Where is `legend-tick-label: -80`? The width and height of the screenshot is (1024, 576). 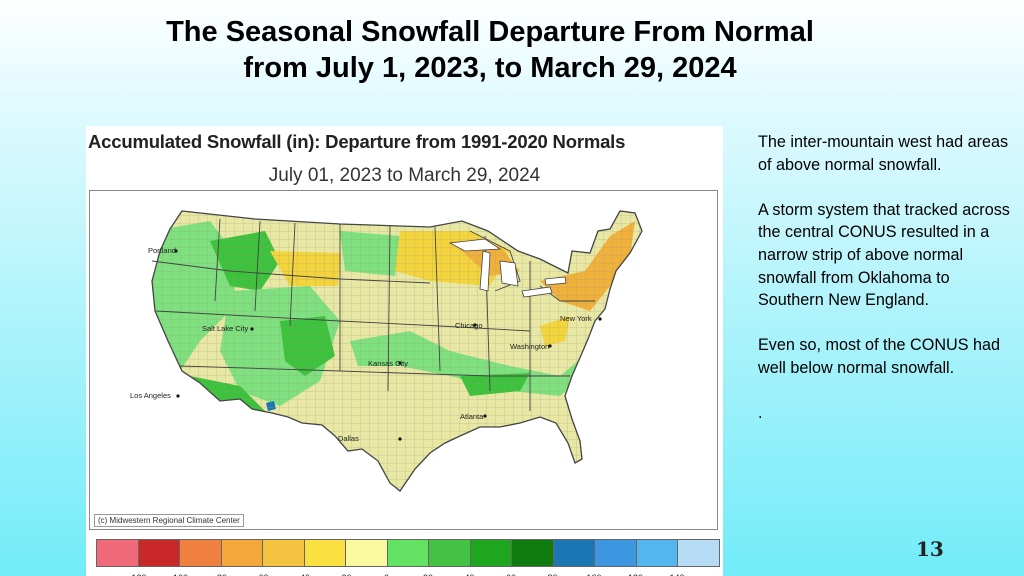 legend-tick-label: -80 is located at coordinates (220, 574).